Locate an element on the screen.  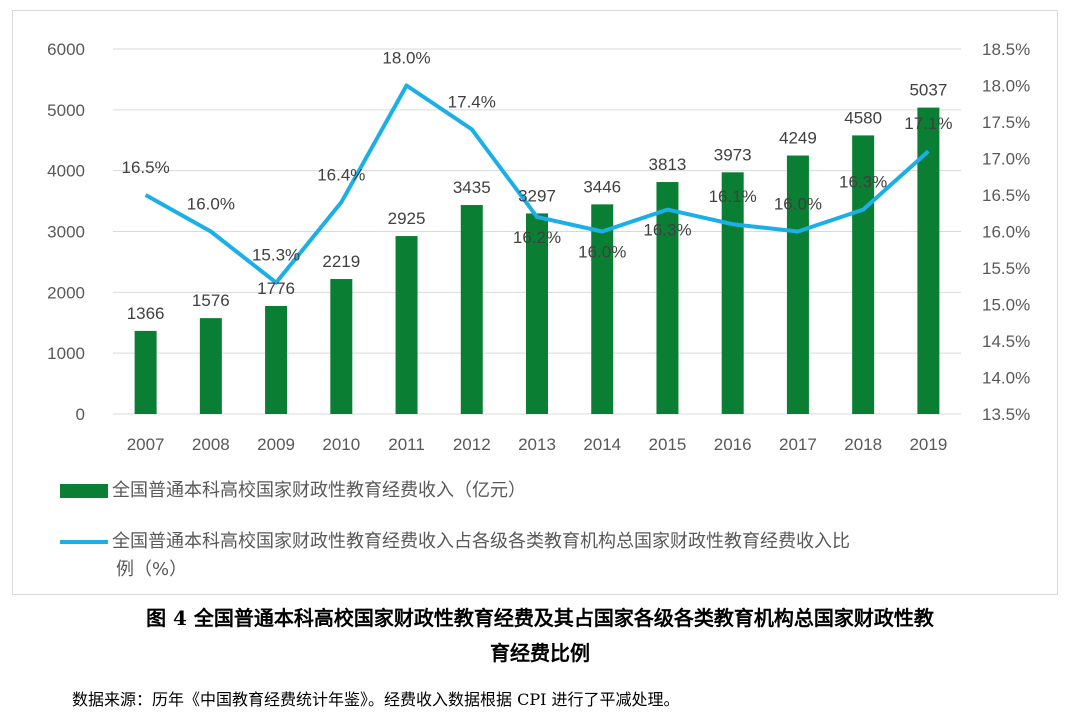
bar-value-label: 3297 is located at coordinates (537, 195).